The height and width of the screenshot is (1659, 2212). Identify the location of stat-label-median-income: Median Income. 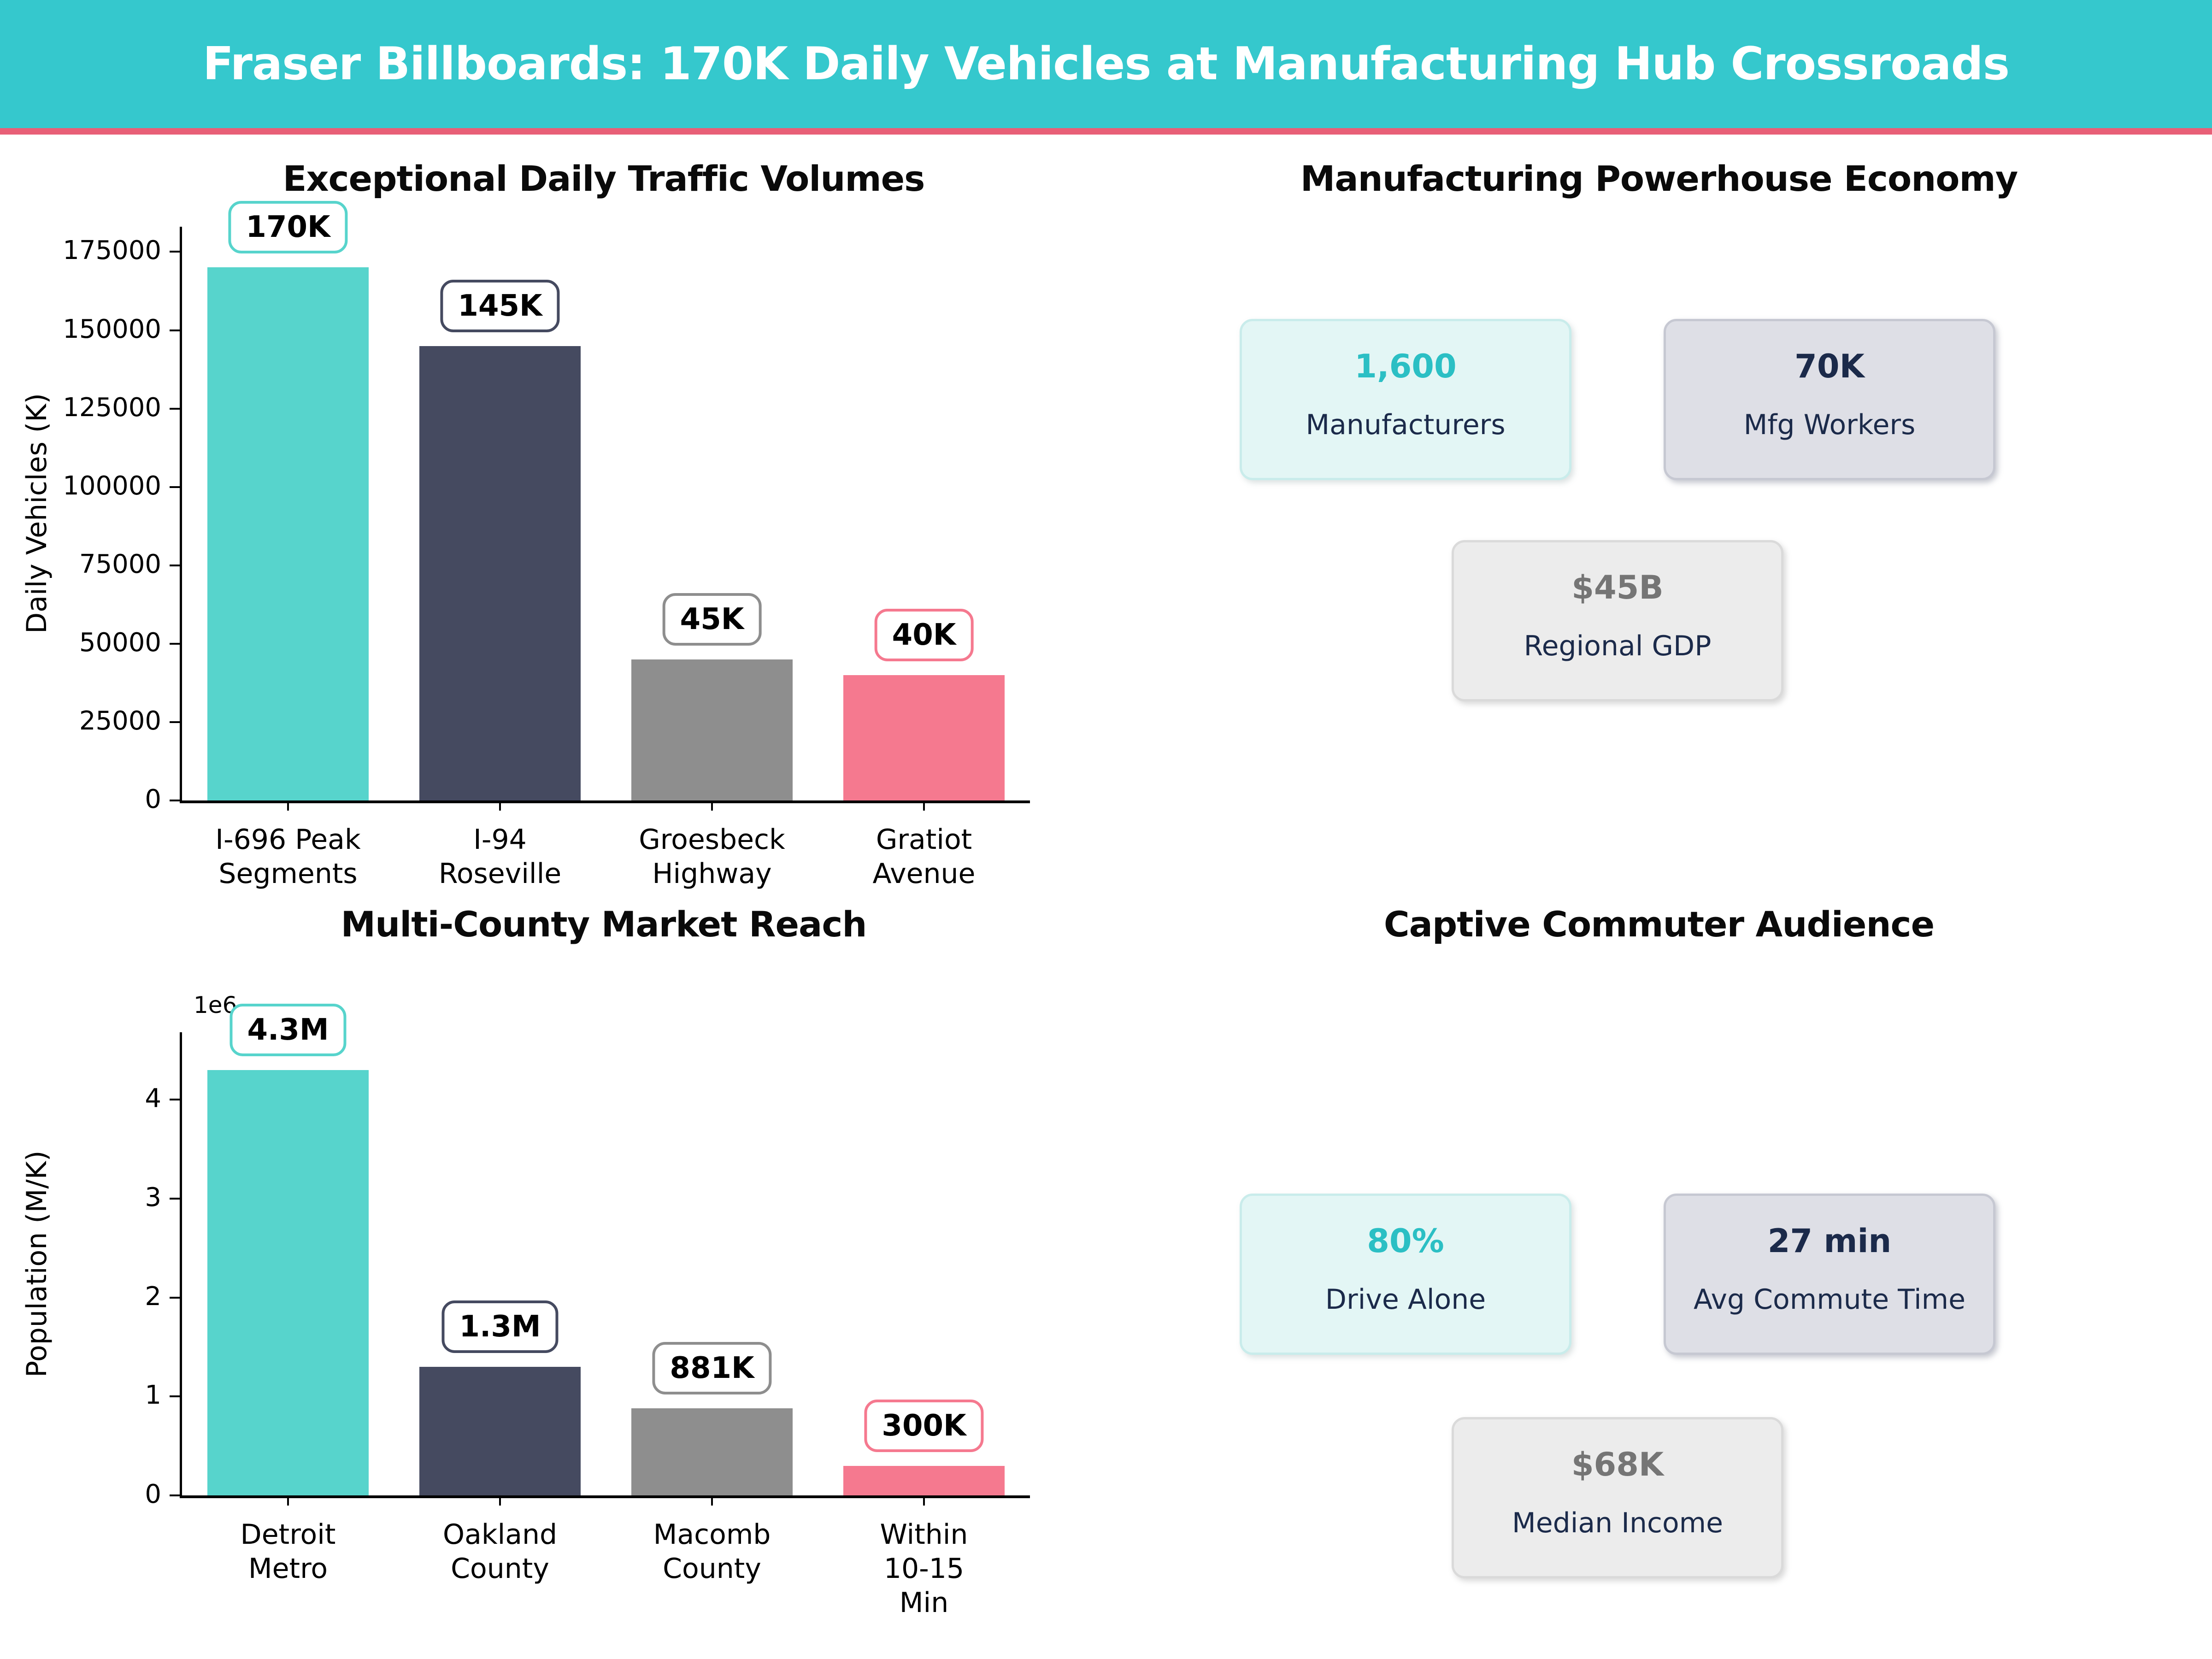
(1618, 1523).